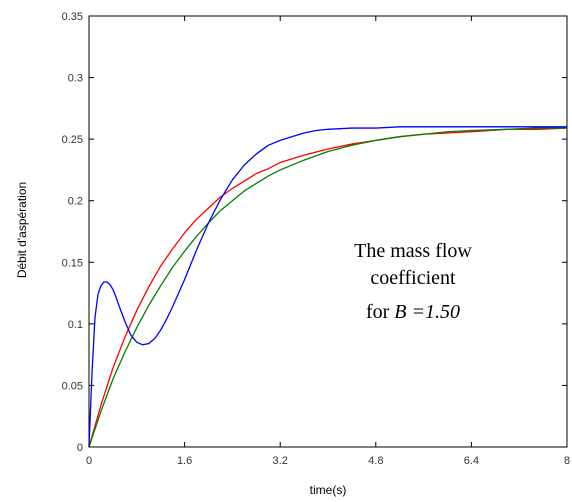  I want to click on y-tick-label: 0.2, so click(75, 202).